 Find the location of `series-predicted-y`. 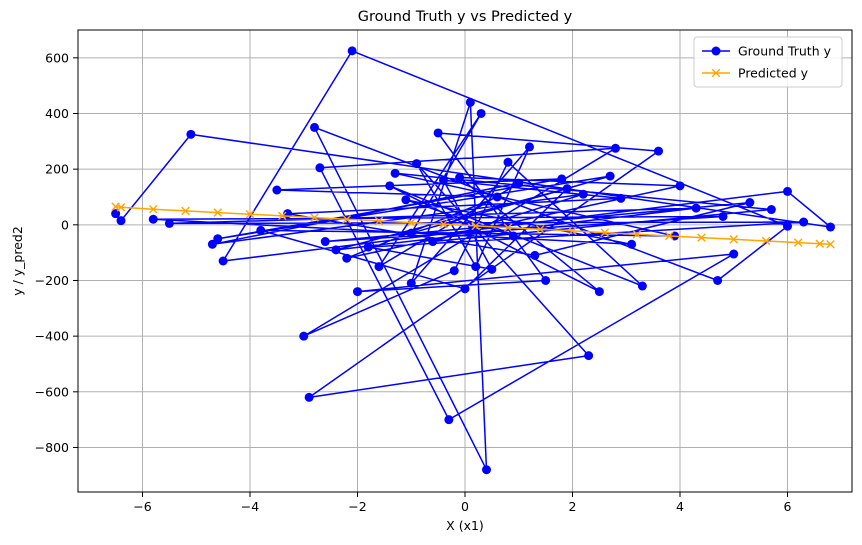

series-predicted-y is located at coordinates (473, 225).